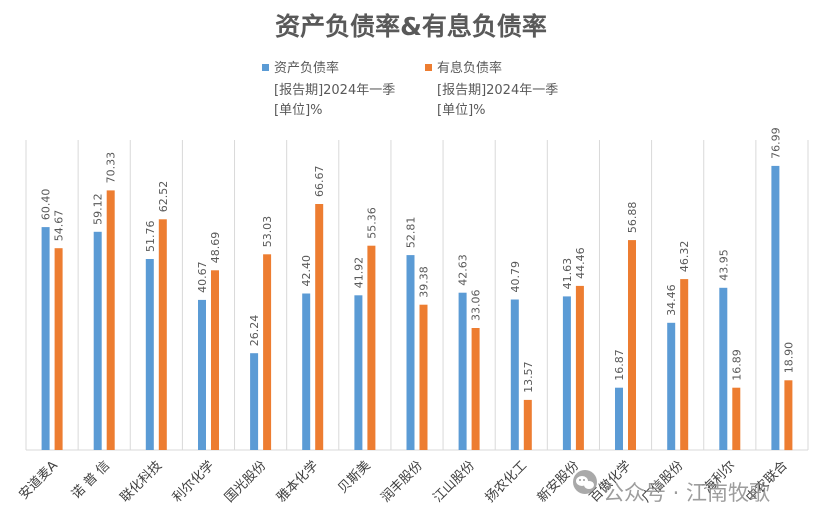 The image size is (822, 524). Describe the element at coordinates (46, 205) in the screenshot. I see `data-label: 60.40` at that location.